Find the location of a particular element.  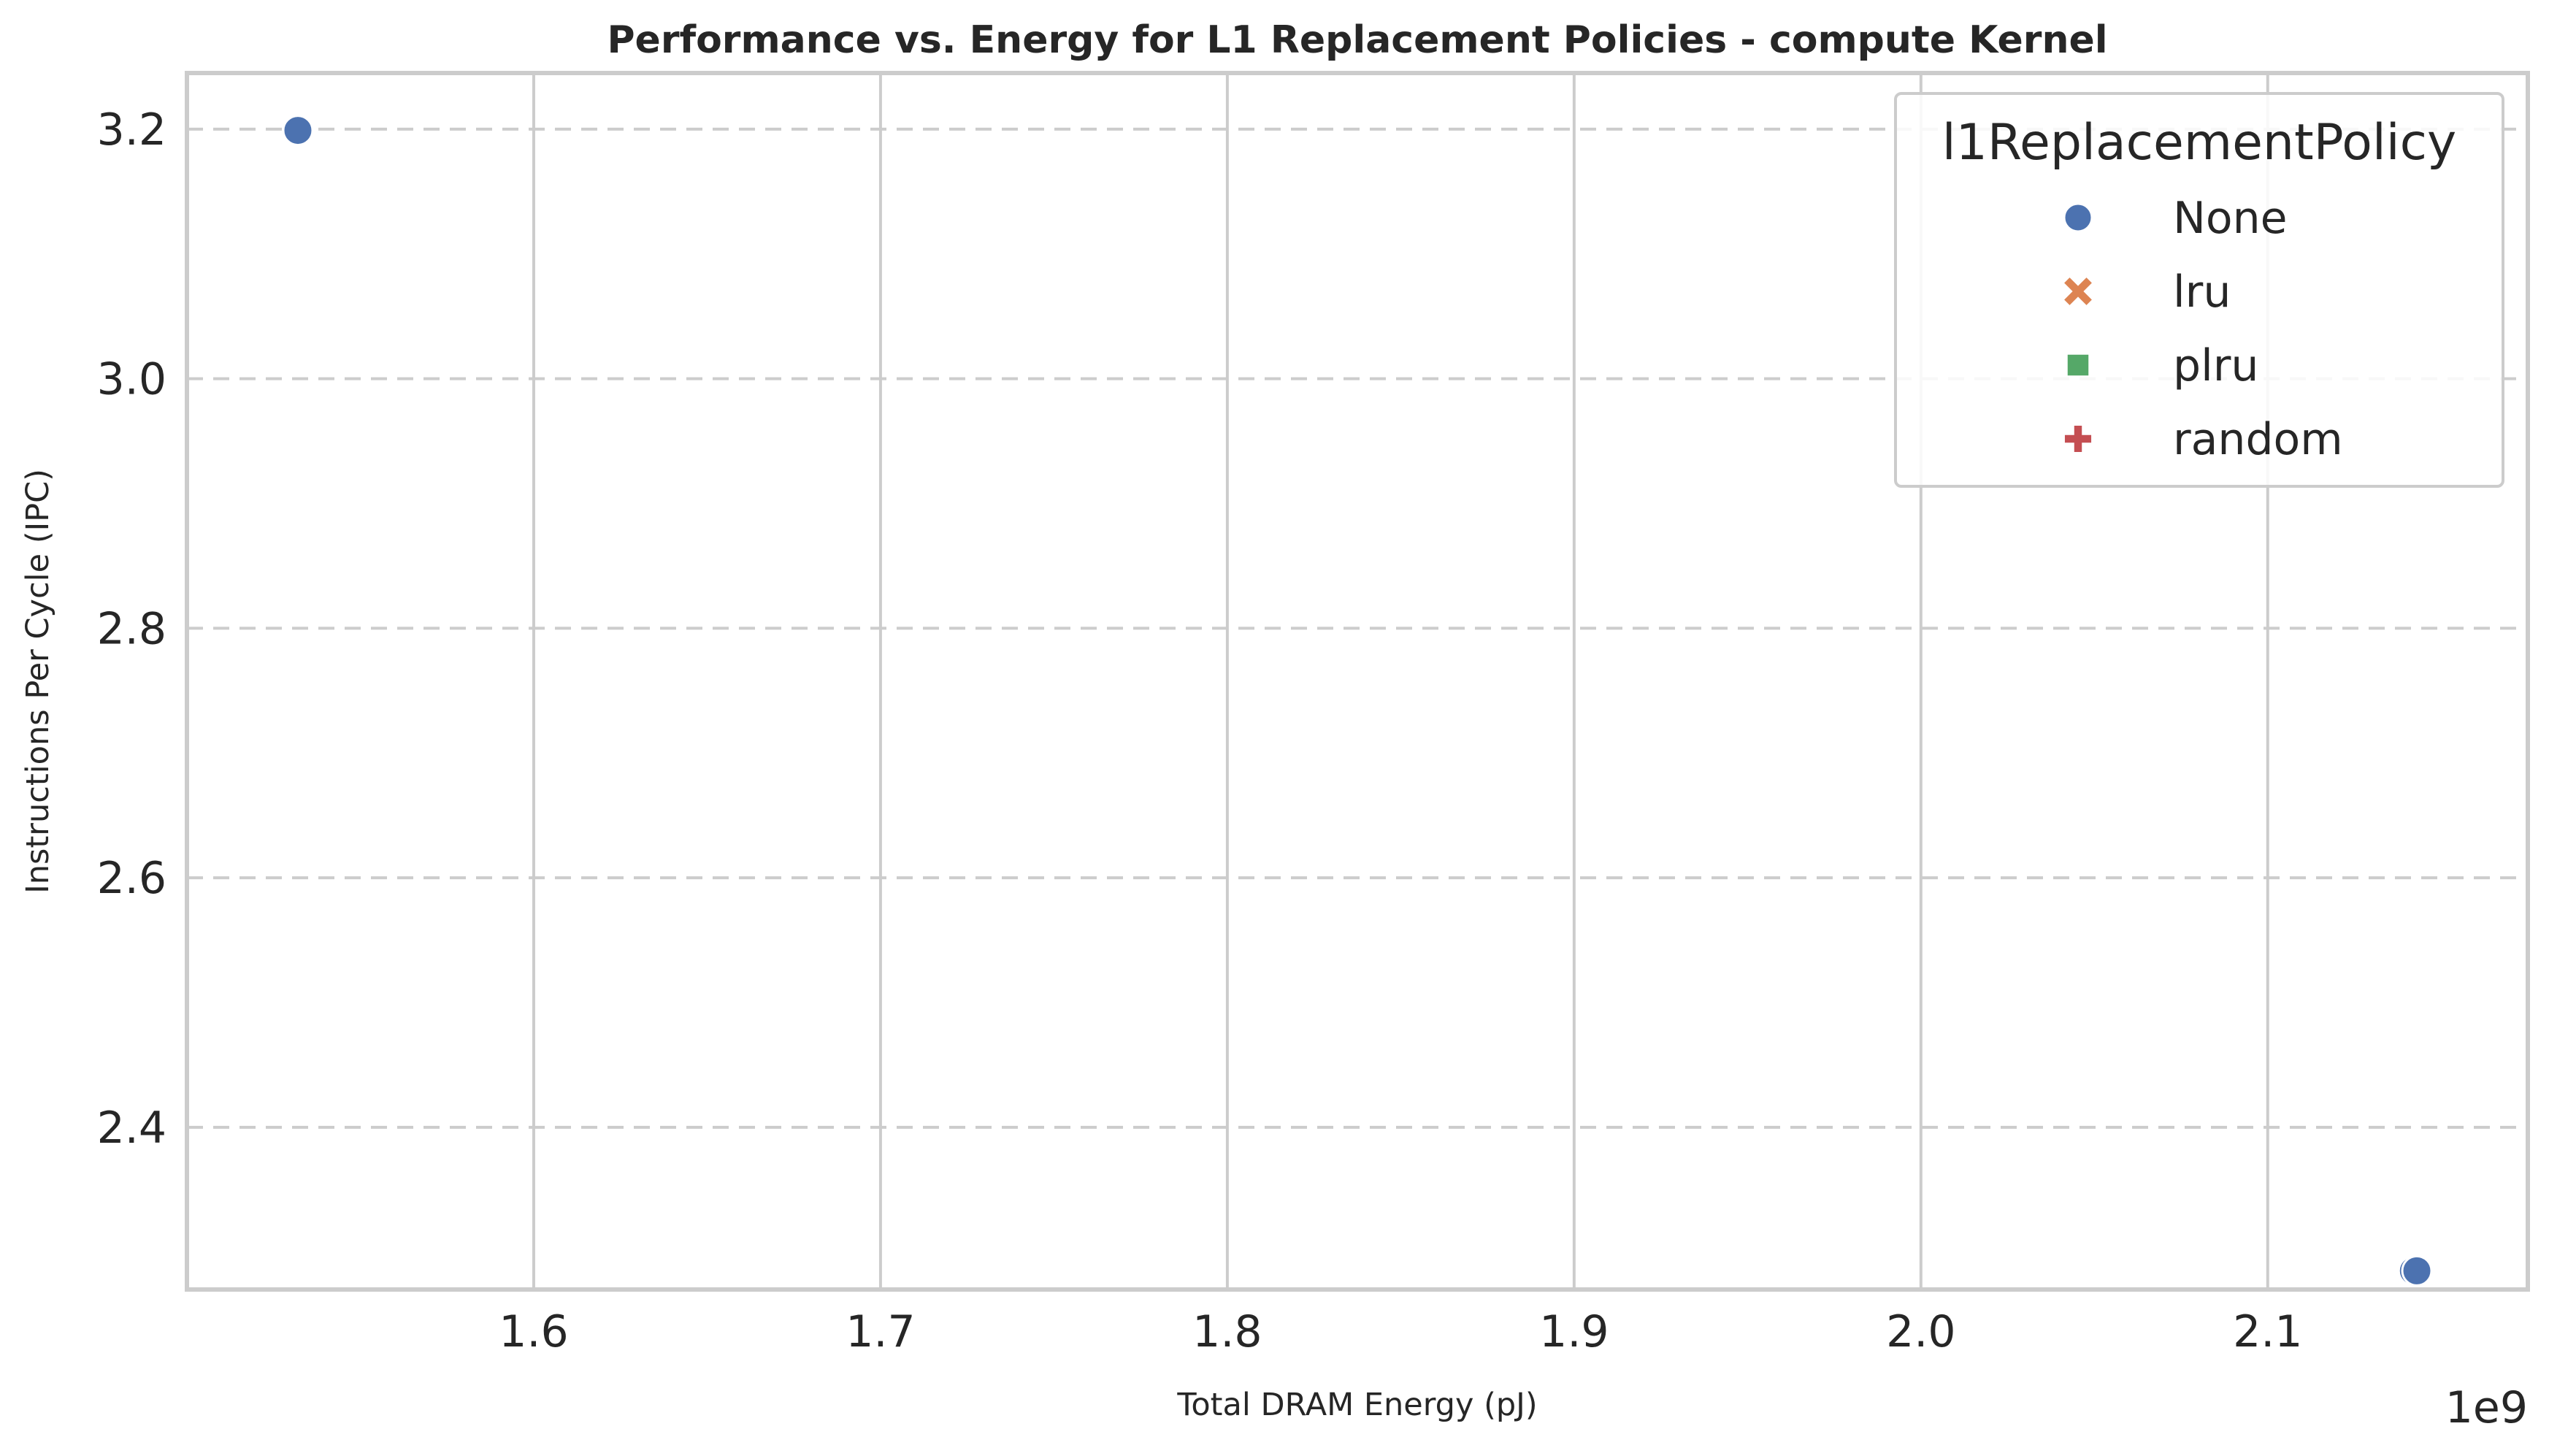

legend-box is located at coordinates (2199, 290).